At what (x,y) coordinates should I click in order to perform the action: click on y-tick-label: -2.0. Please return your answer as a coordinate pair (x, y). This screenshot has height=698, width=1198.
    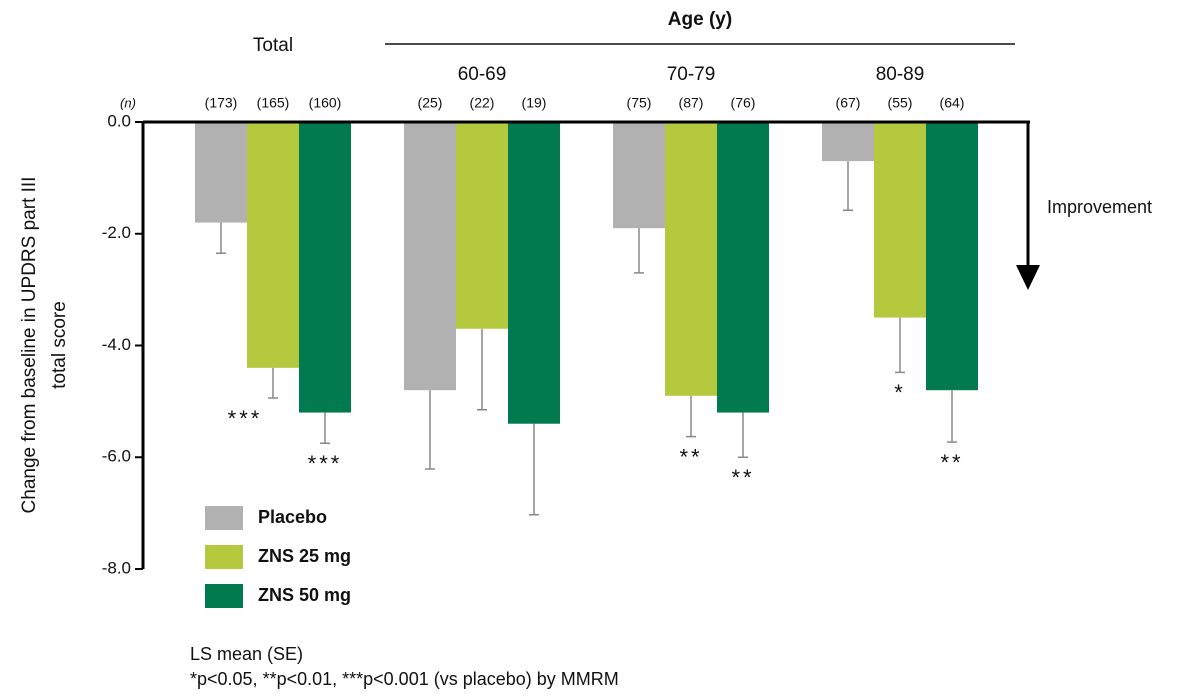
    Looking at the image, I should click on (116, 232).